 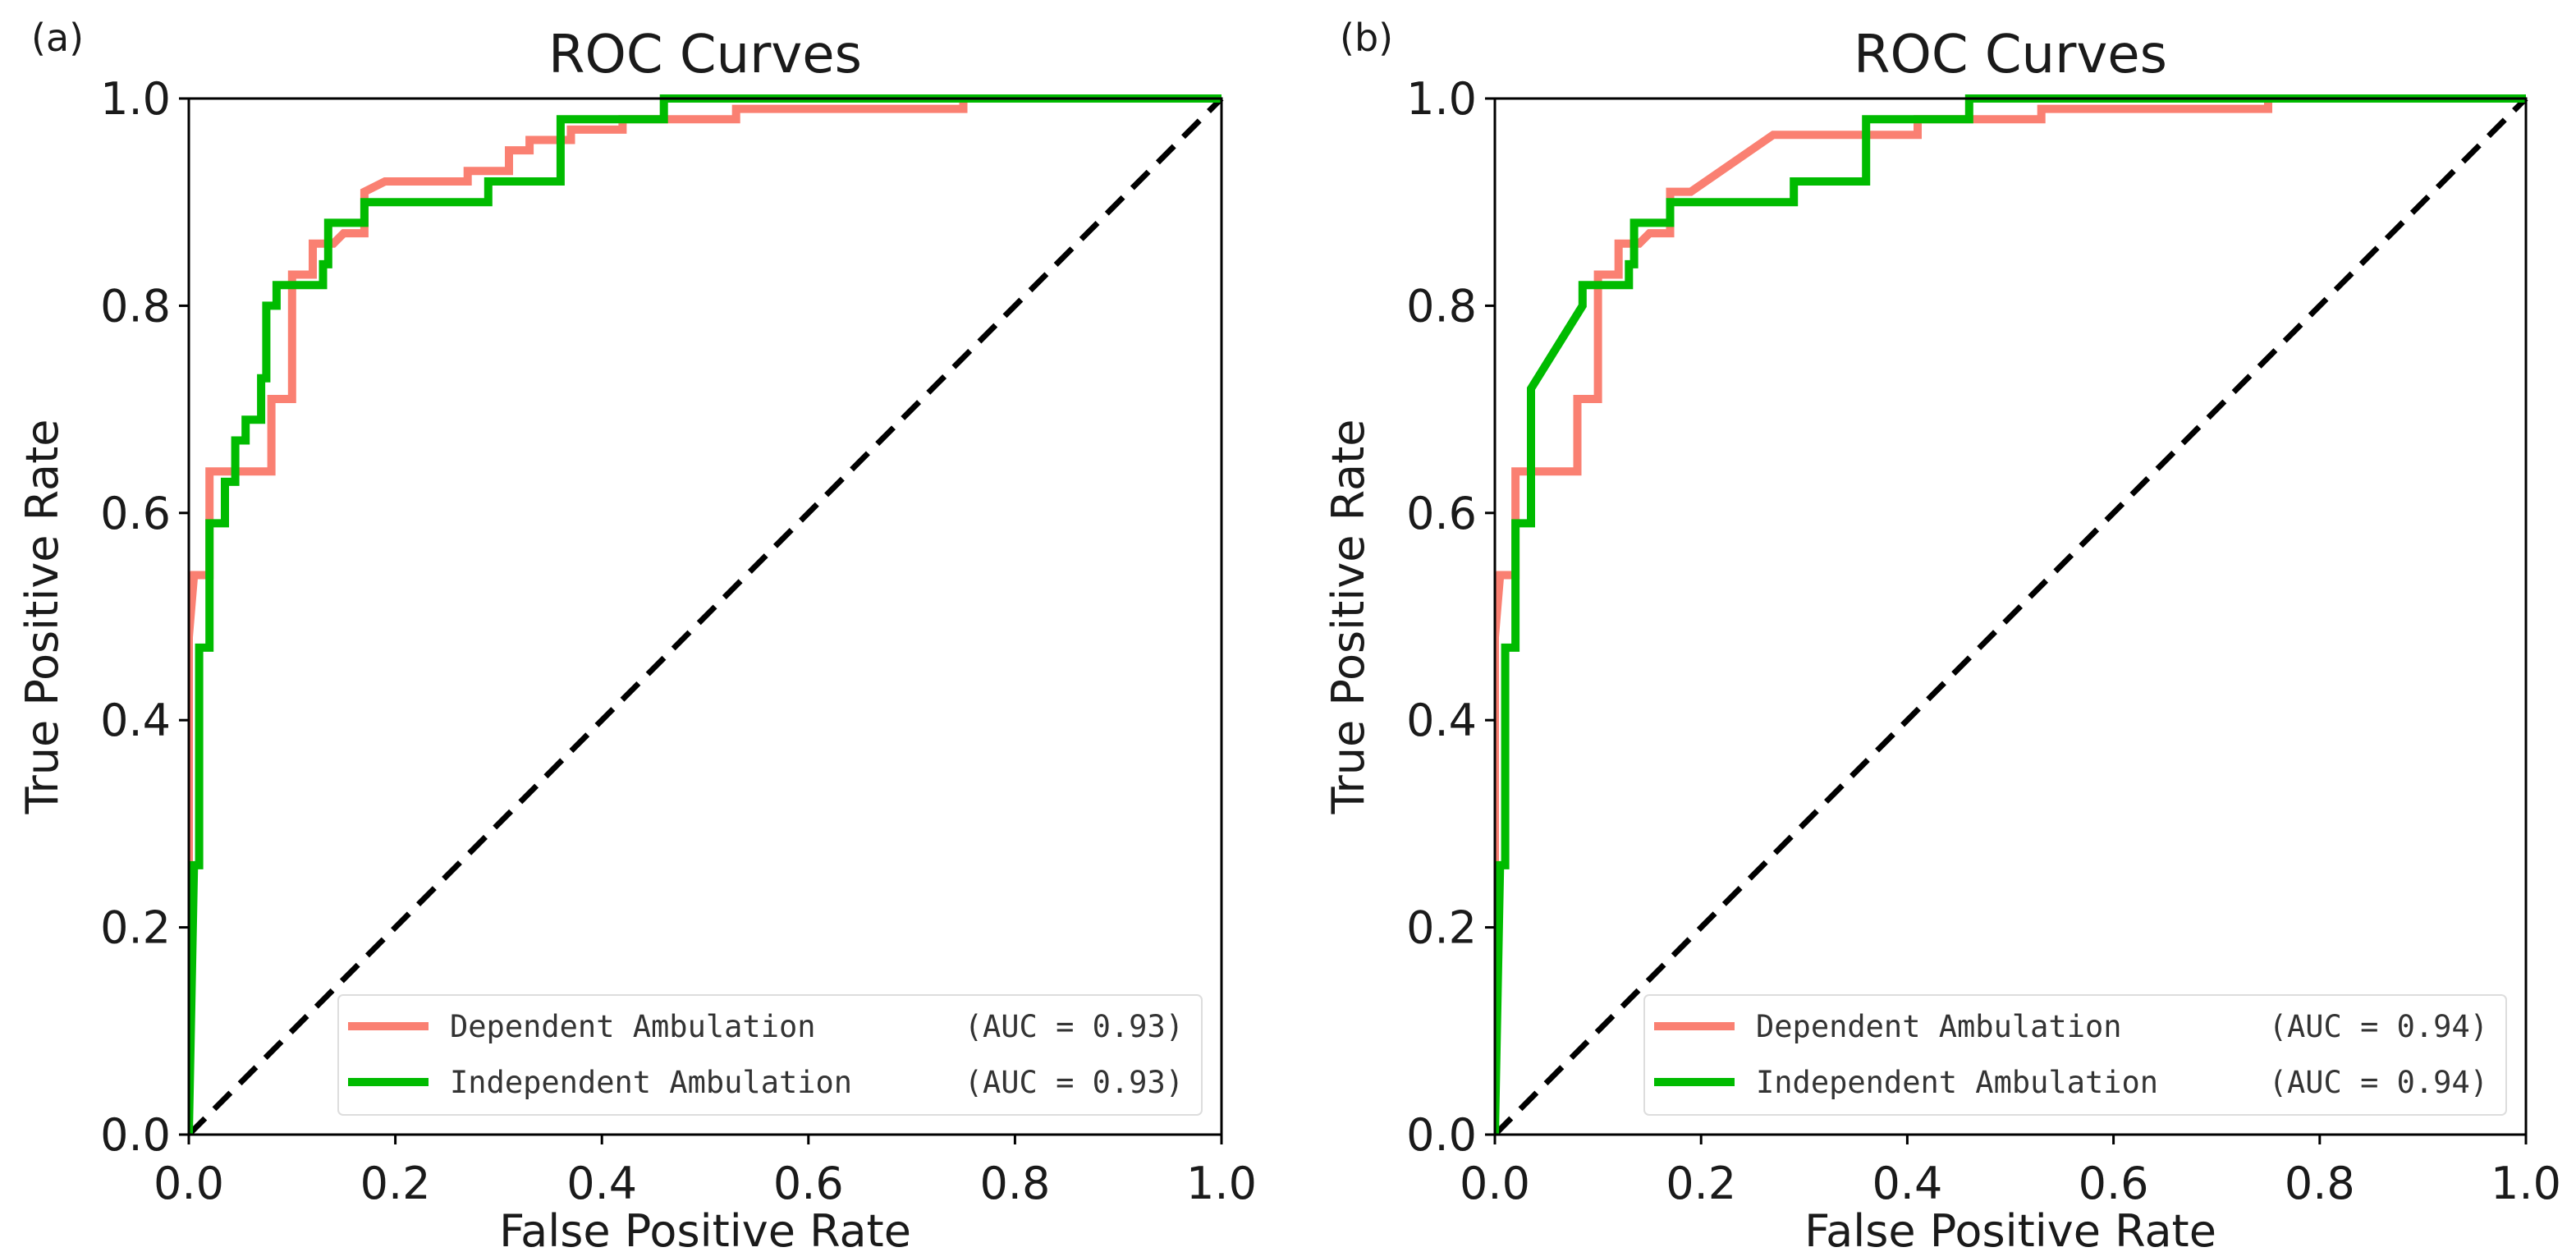 I want to click on panel-label: (b), so click(x=1367, y=38).